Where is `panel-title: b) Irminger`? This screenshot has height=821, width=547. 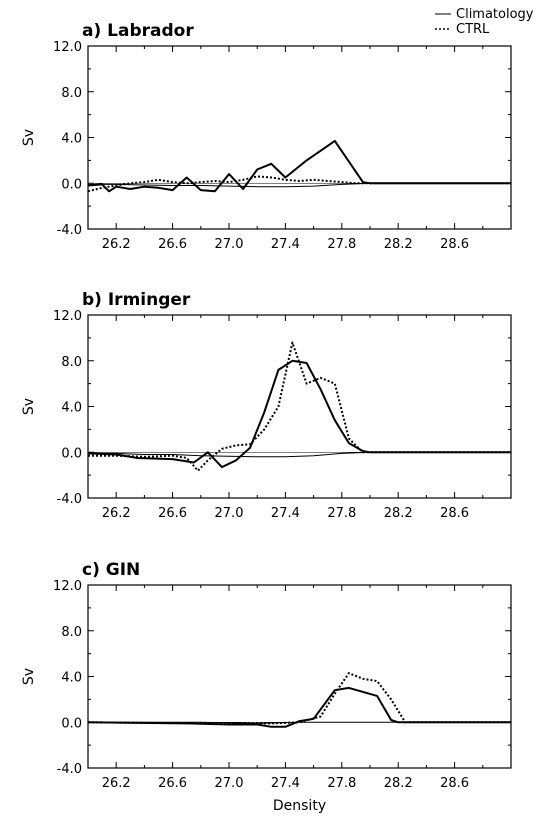 panel-title: b) Irminger is located at coordinates (136, 300).